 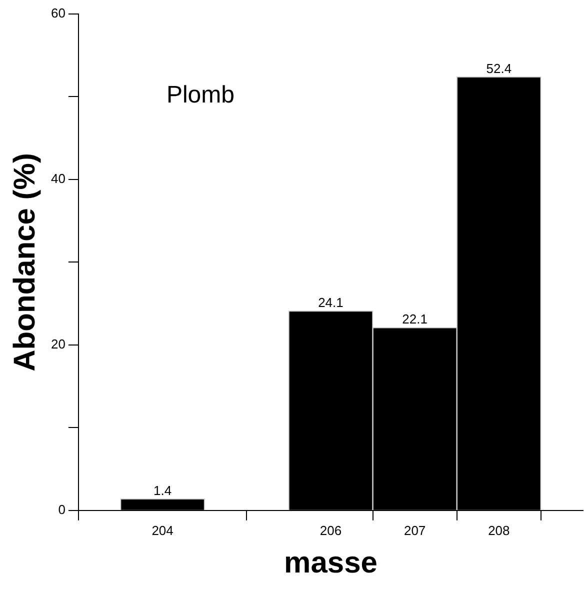 What do you see at coordinates (163, 490) in the screenshot?
I see `data-label: 1.4` at bounding box center [163, 490].